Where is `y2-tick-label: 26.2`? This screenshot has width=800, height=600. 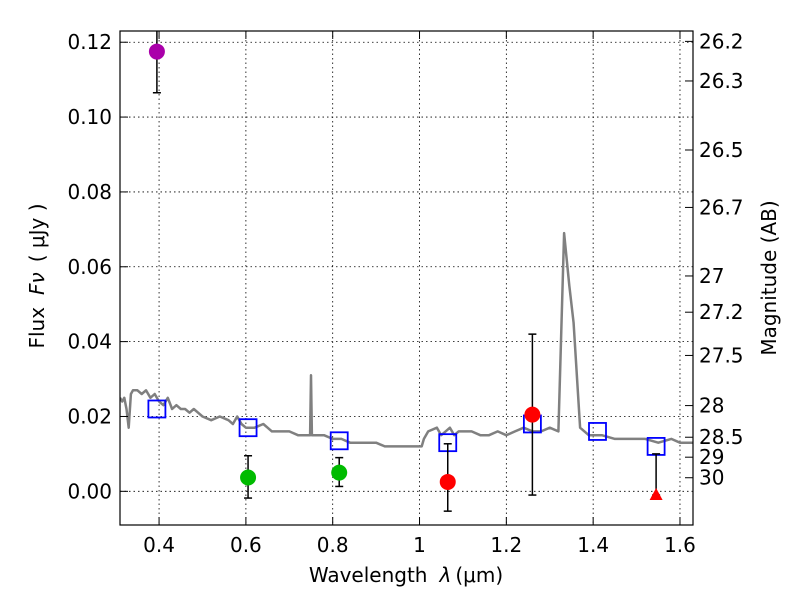
y2-tick-label: 26.2 is located at coordinates (721, 41).